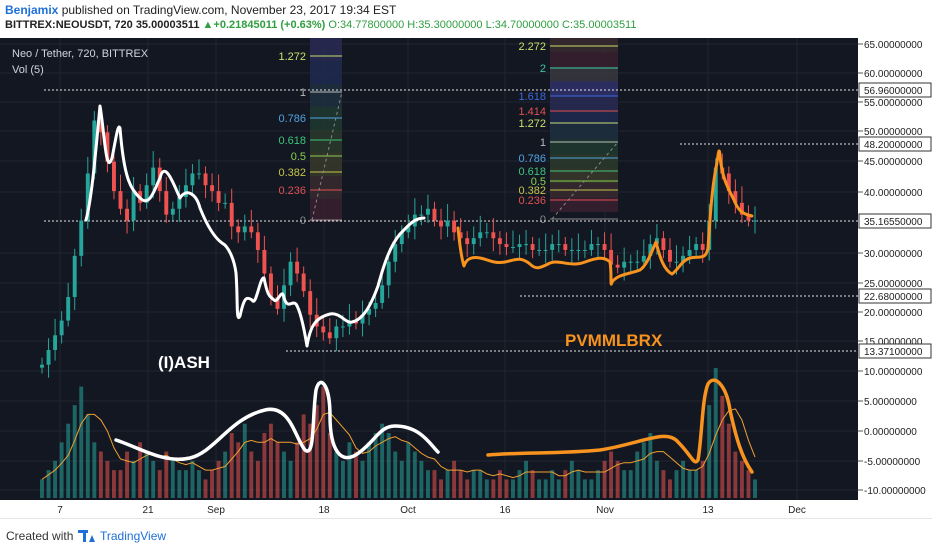 The image size is (932, 551). What do you see at coordinates (80, 54) in the screenshot?
I see `chart-legend-title: Neo / Tether, 720, BITTREX` at bounding box center [80, 54].